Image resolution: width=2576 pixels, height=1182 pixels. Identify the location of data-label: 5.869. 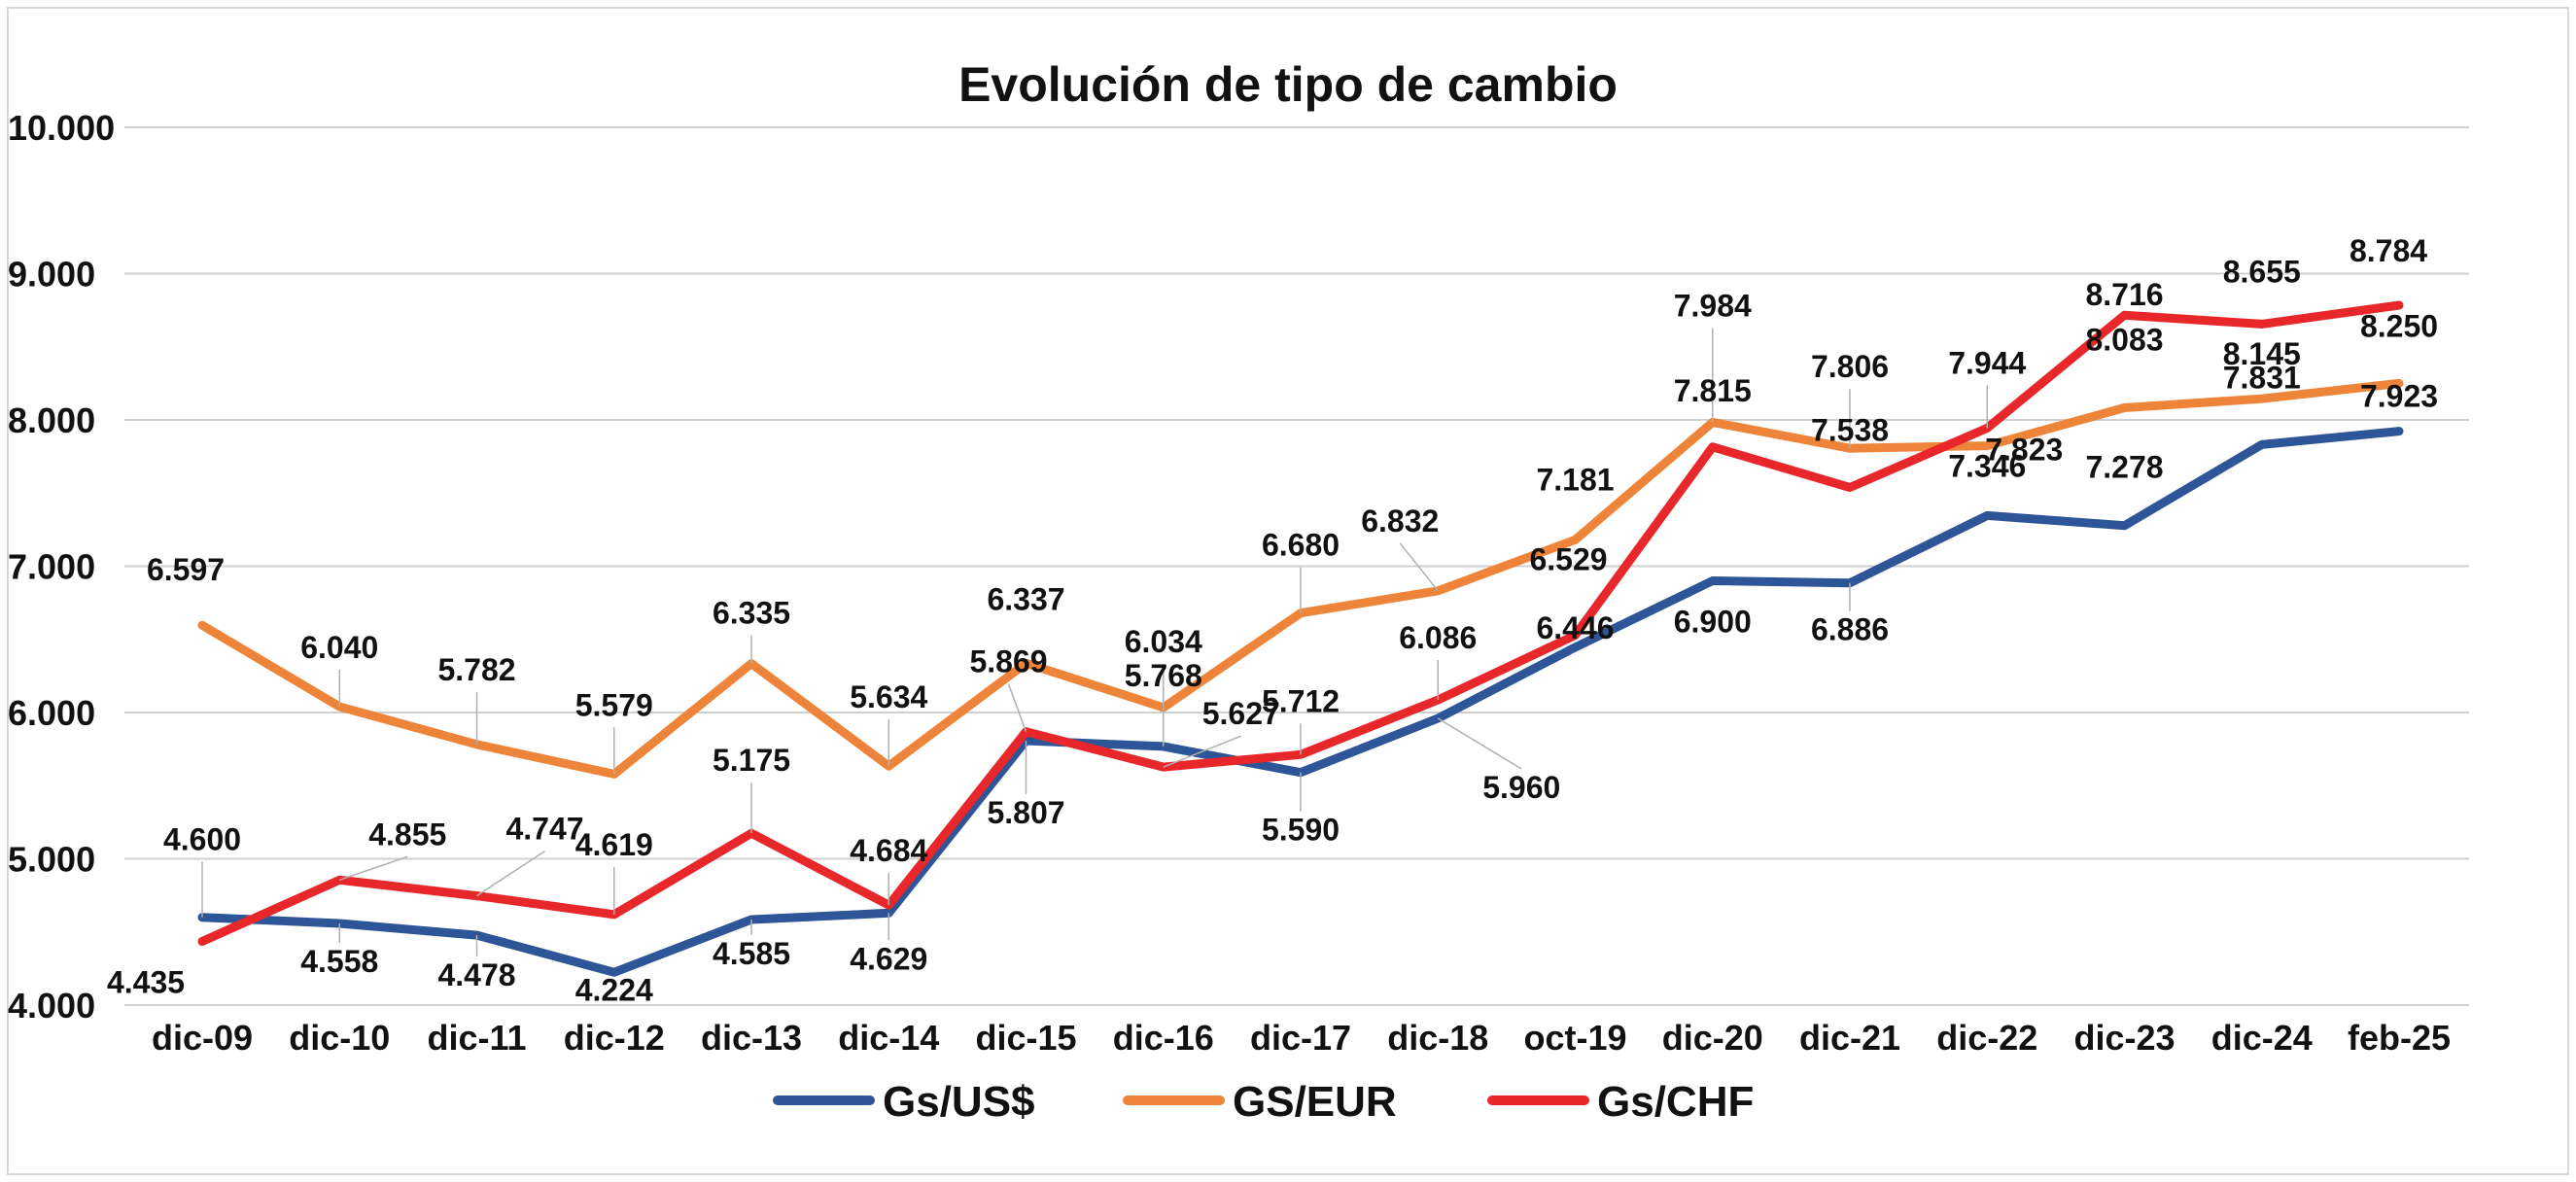
(1008, 661).